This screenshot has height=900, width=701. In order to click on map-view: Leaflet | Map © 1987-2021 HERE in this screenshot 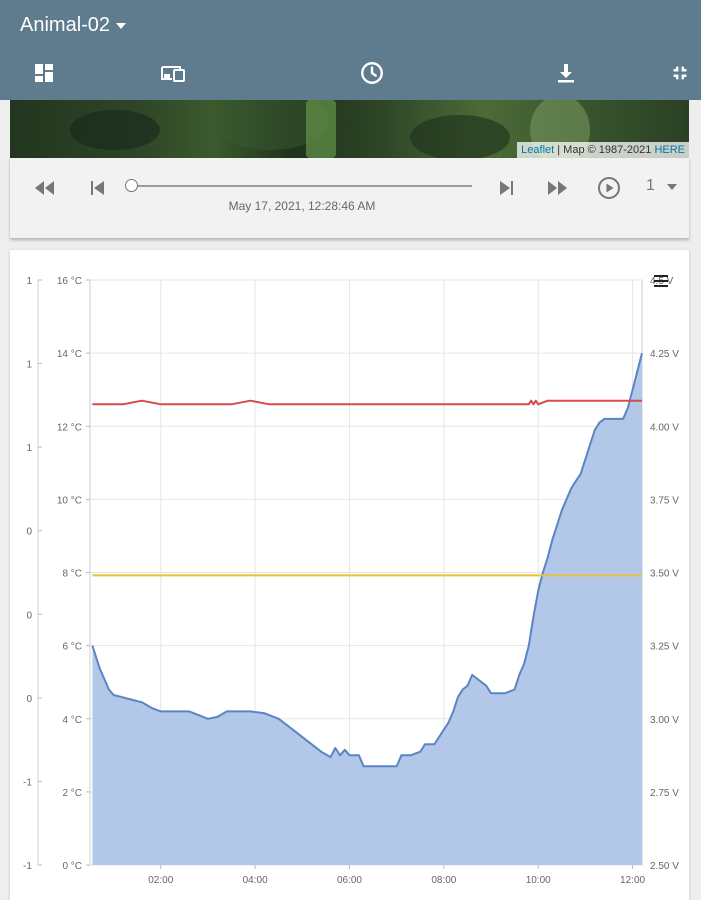, I will do `click(349, 129)`.